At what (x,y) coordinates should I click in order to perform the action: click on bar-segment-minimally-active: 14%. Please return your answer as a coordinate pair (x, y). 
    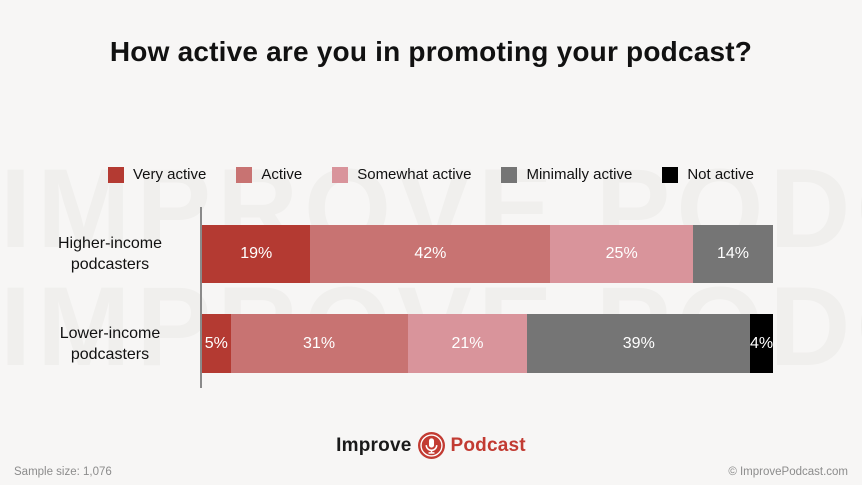
    Looking at the image, I should click on (733, 254).